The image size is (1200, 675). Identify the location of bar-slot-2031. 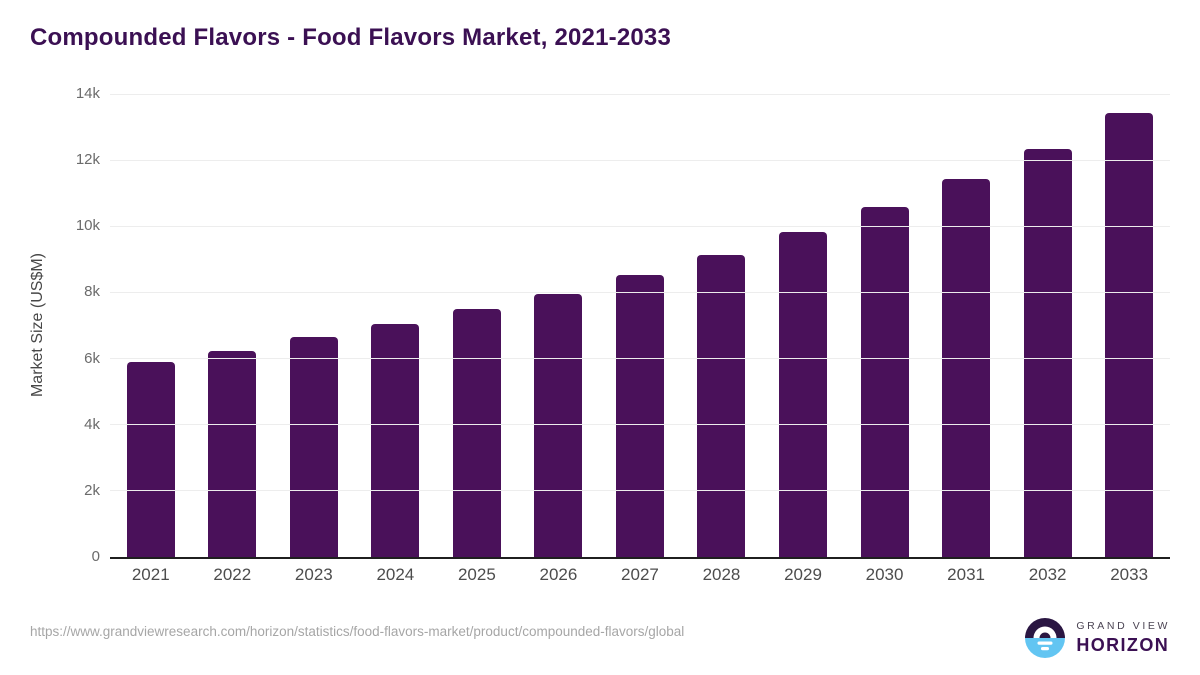
(966, 325).